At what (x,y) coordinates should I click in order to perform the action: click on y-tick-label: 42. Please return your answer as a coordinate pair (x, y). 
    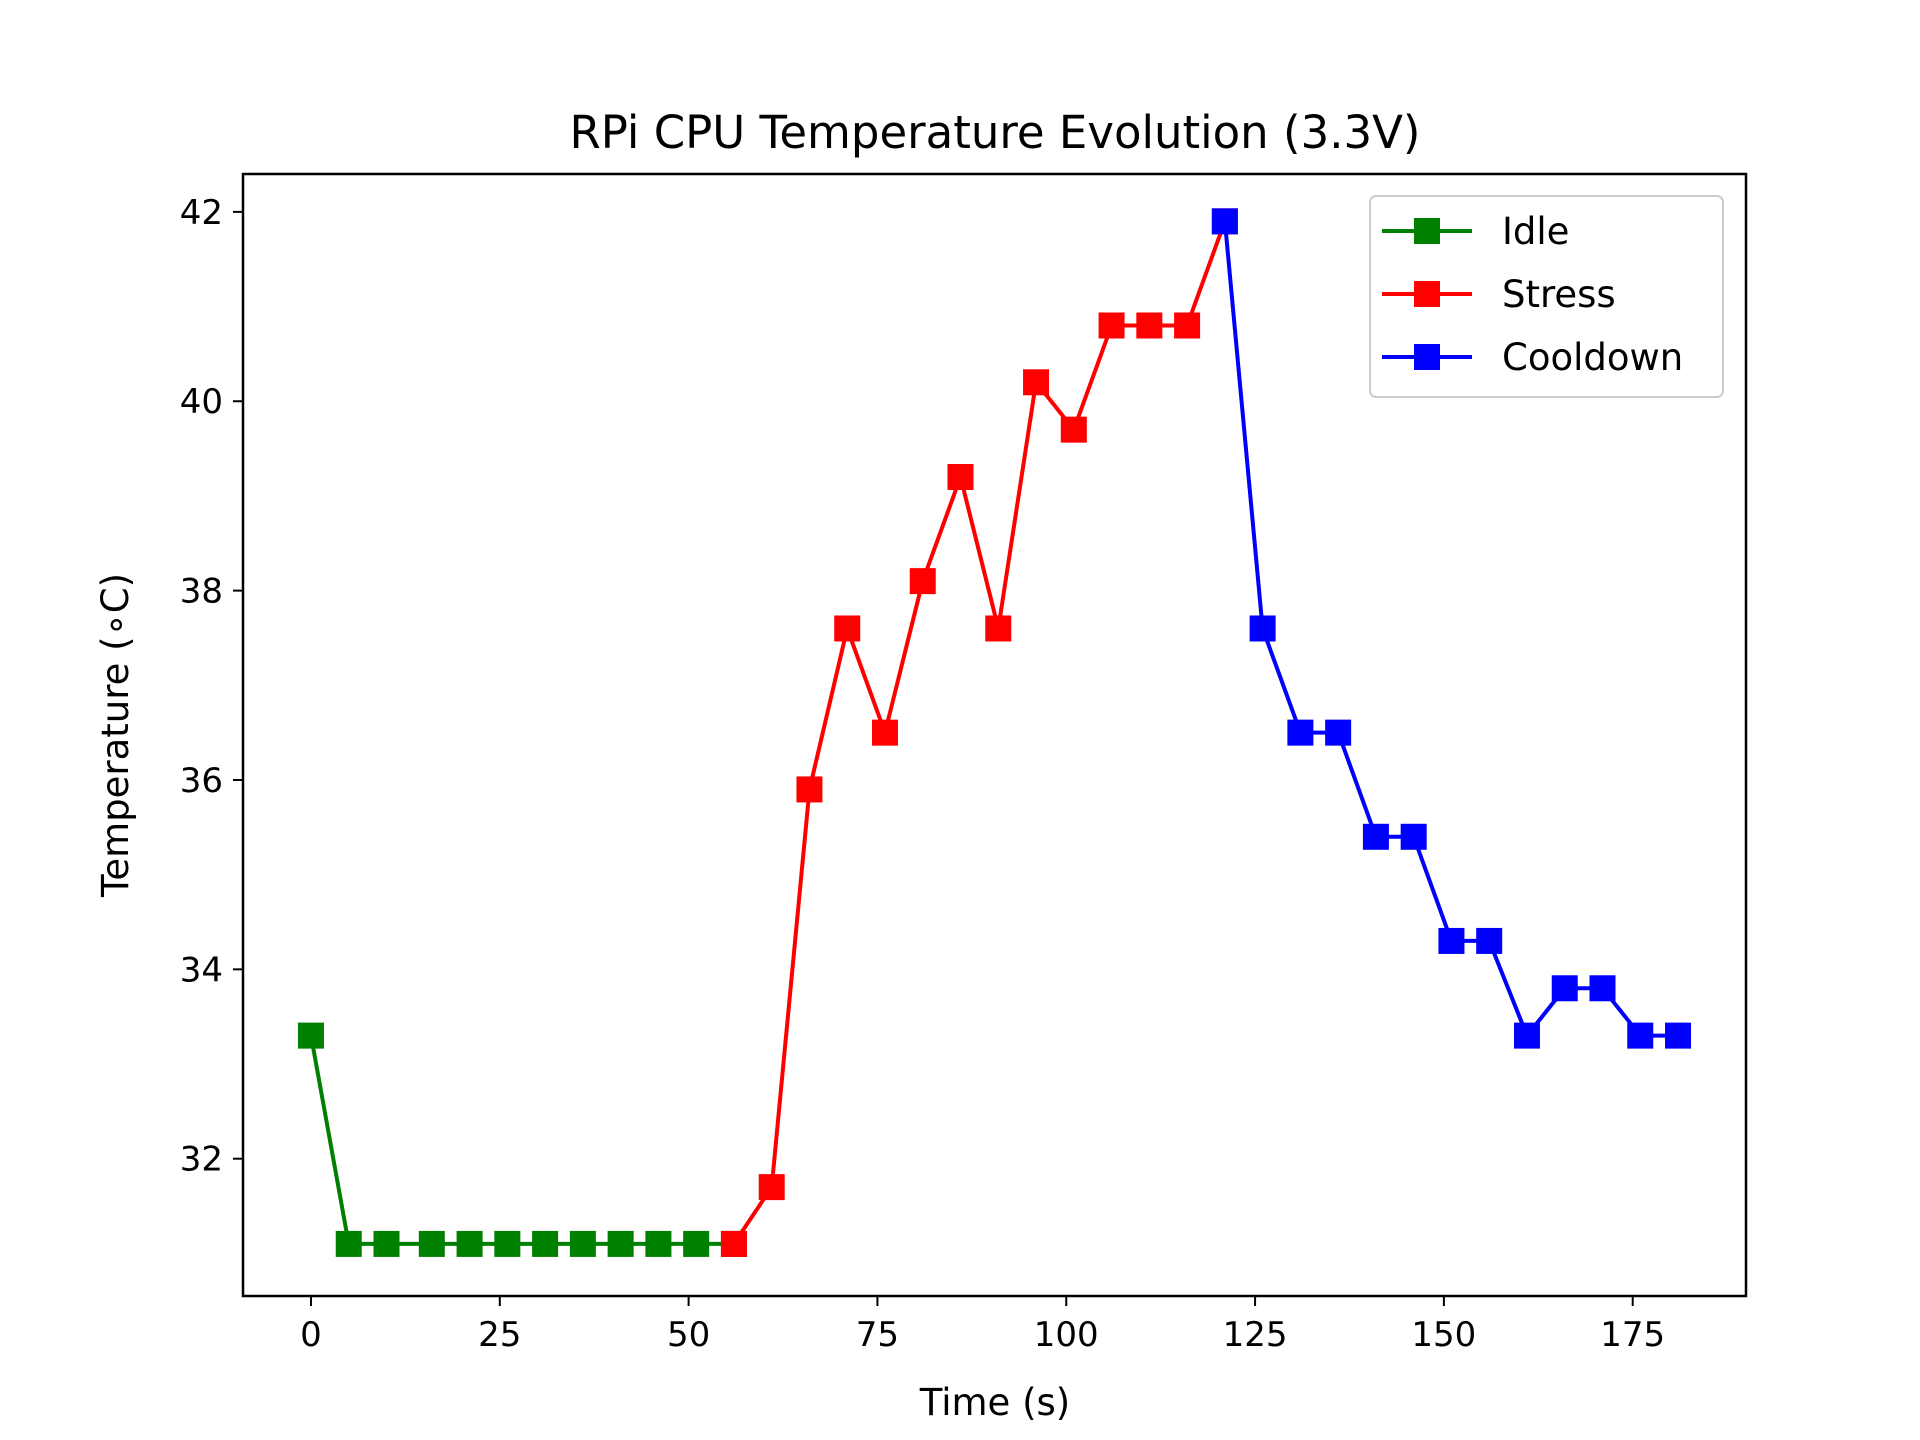
    Looking at the image, I should click on (201, 213).